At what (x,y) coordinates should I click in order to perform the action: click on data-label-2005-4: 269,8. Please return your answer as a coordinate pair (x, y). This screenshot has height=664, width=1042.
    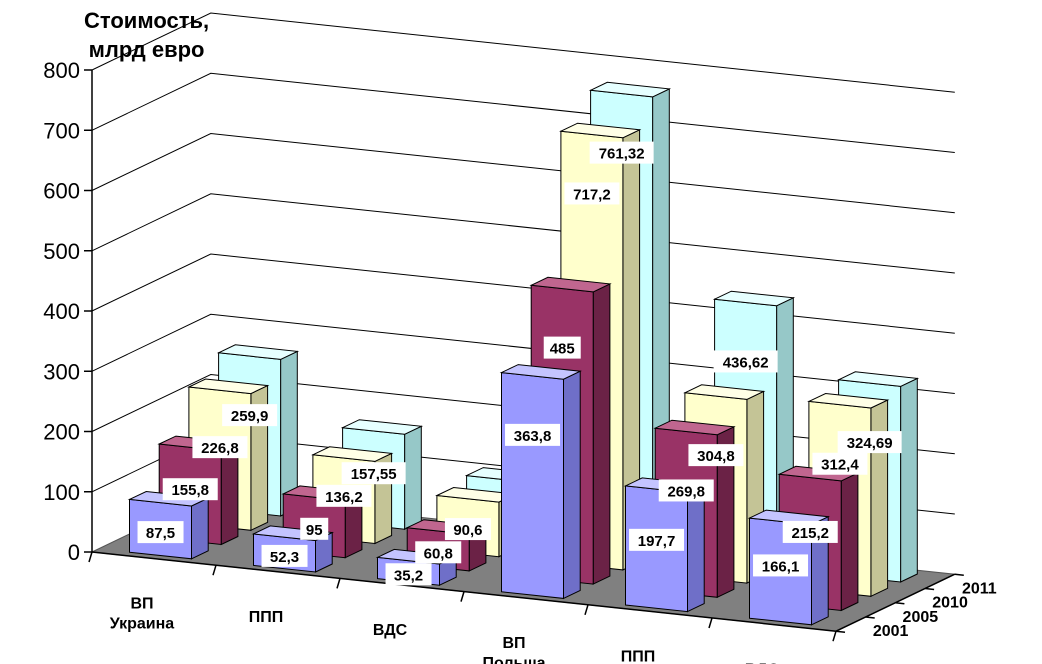
    Looking at the image, I should click on (686, 490).